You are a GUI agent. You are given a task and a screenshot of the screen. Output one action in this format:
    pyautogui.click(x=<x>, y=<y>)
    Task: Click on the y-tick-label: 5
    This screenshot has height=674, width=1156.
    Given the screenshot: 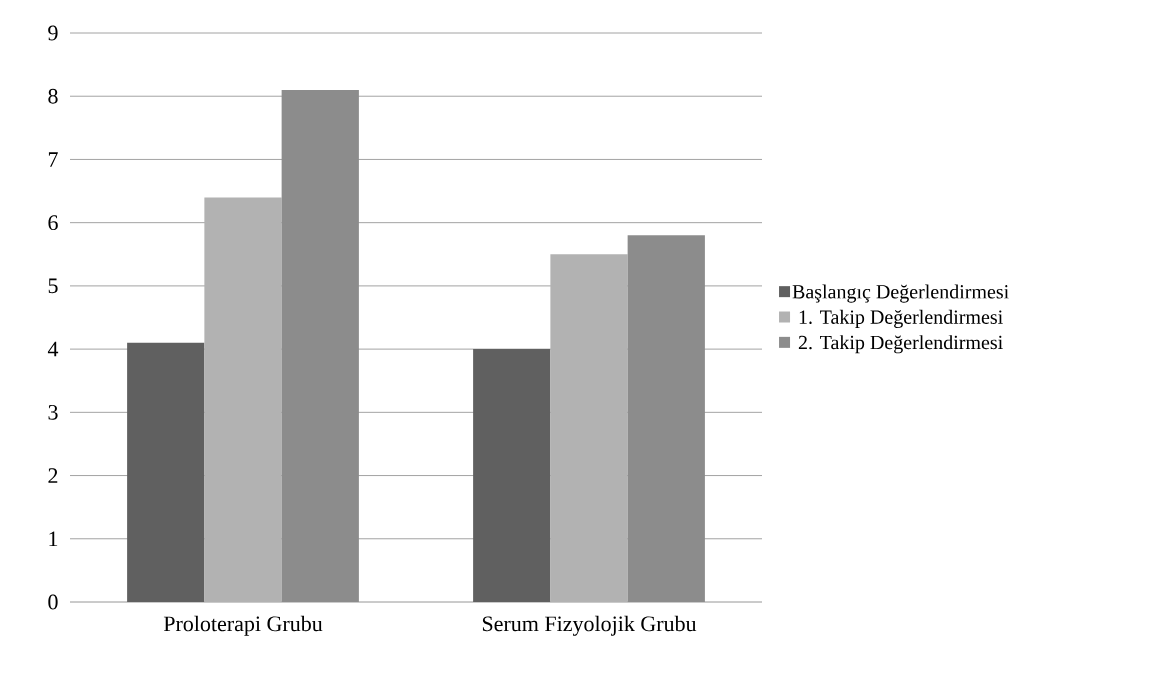 What is the action you would take?
    pyautogui.click(x=53, y=286)
    